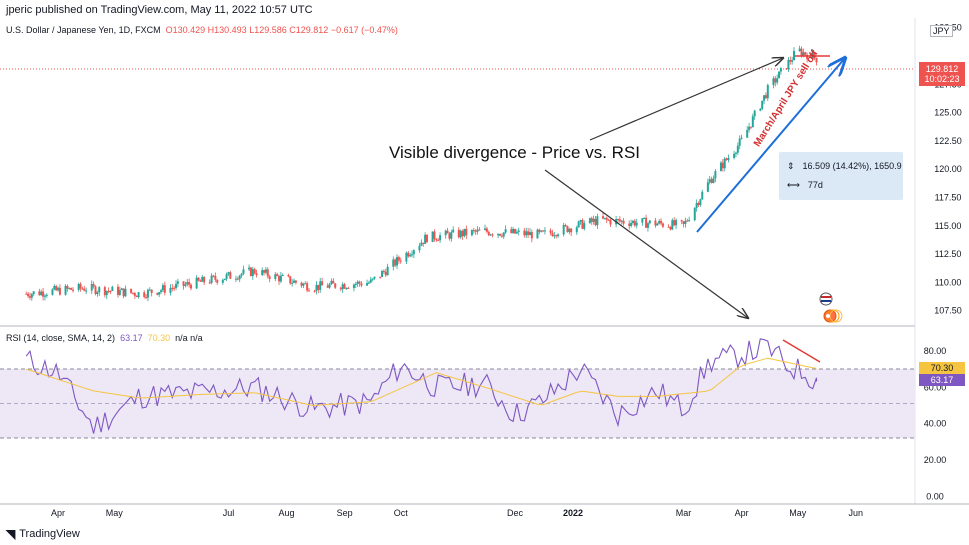 This screenshot has height=545, width=969. What do you see at coordinates (935, 460) in the screenshot?
I see `rsi-tick-label: 20.00` at bounding box center [935, 460].